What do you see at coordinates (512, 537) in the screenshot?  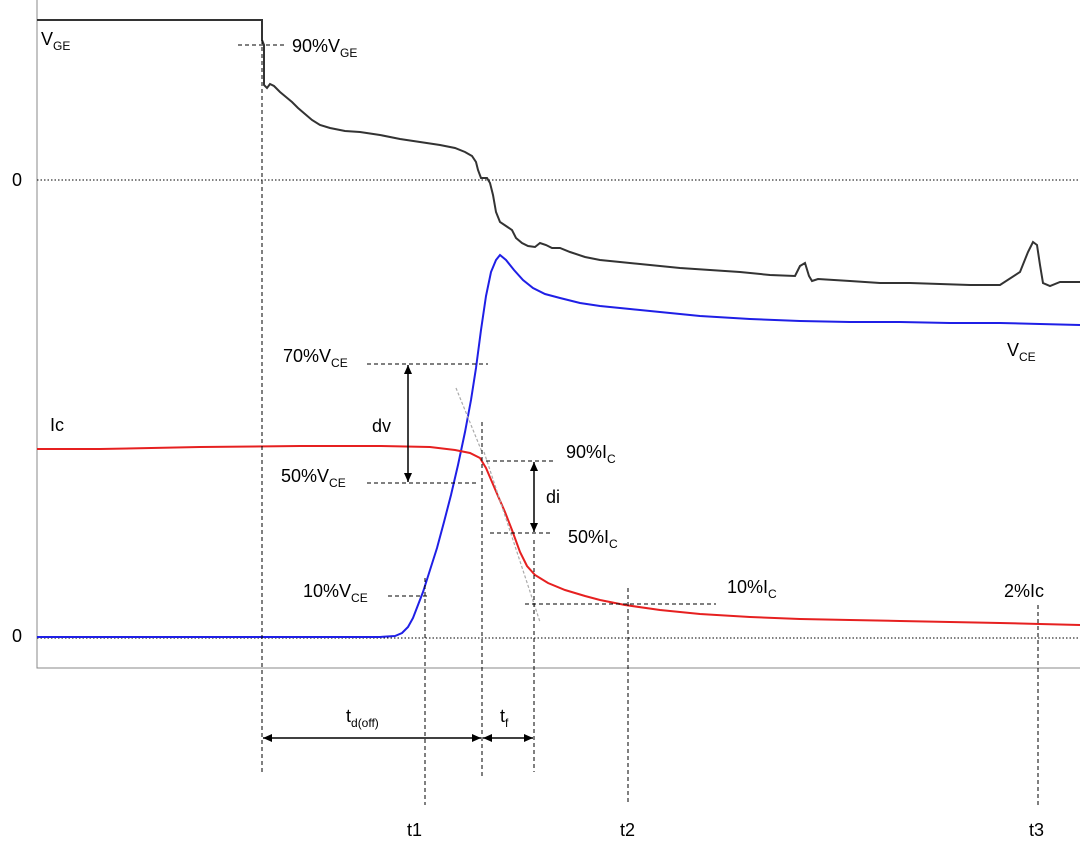 I see `ic-slope-tangent` at bounding box center [512, 537].